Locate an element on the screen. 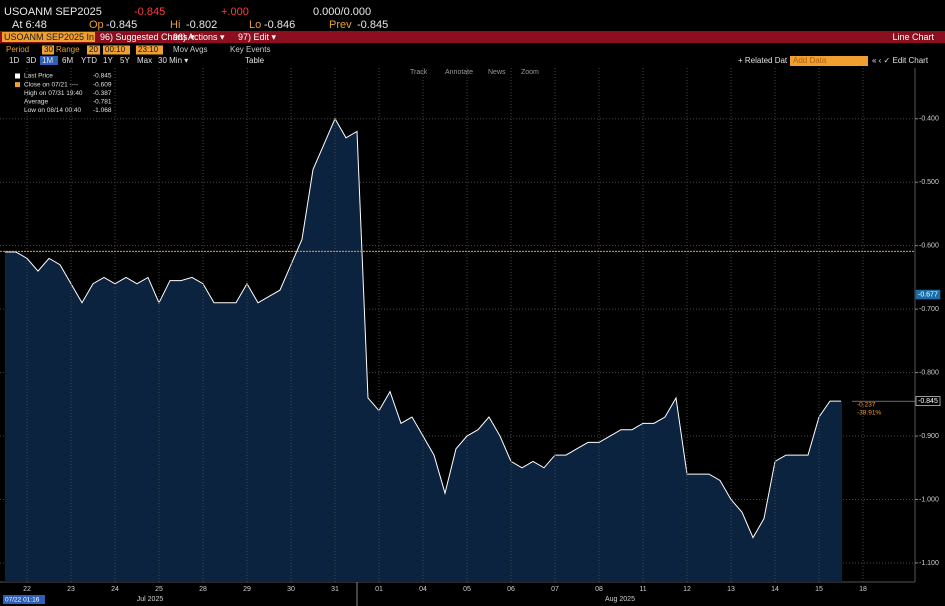 The width and height of the screenshot is (945, 606). chart-tool: Annotate is located at coordinates (459, 72).